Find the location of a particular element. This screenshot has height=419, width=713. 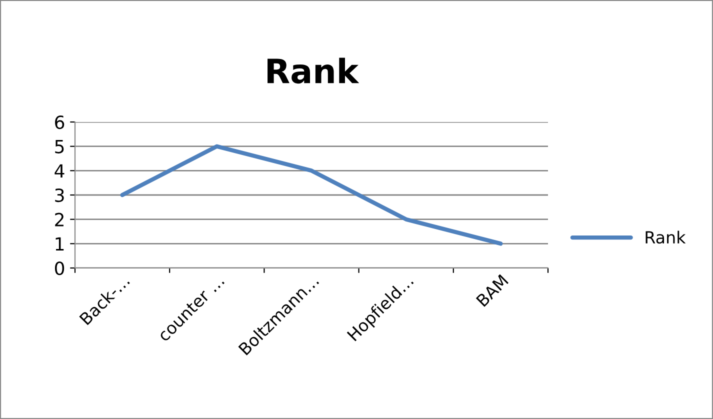

y-tick-label: 5 is located at coordinates (59, 147).